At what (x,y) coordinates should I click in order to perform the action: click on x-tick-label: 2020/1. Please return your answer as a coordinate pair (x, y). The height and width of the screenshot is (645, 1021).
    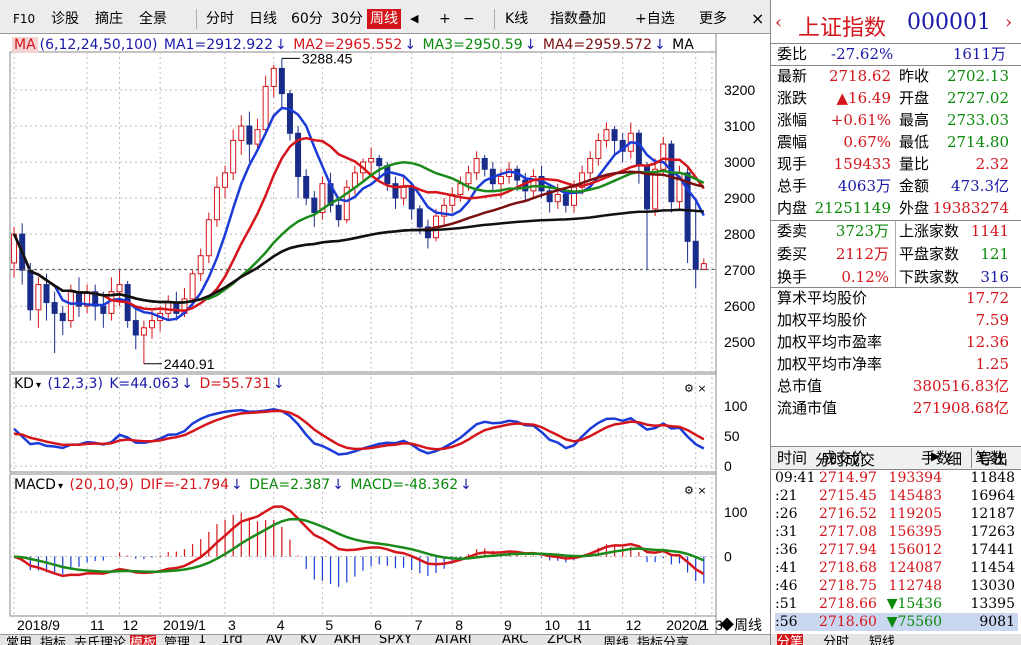
    Looking at the image, I should click on (687, 625).